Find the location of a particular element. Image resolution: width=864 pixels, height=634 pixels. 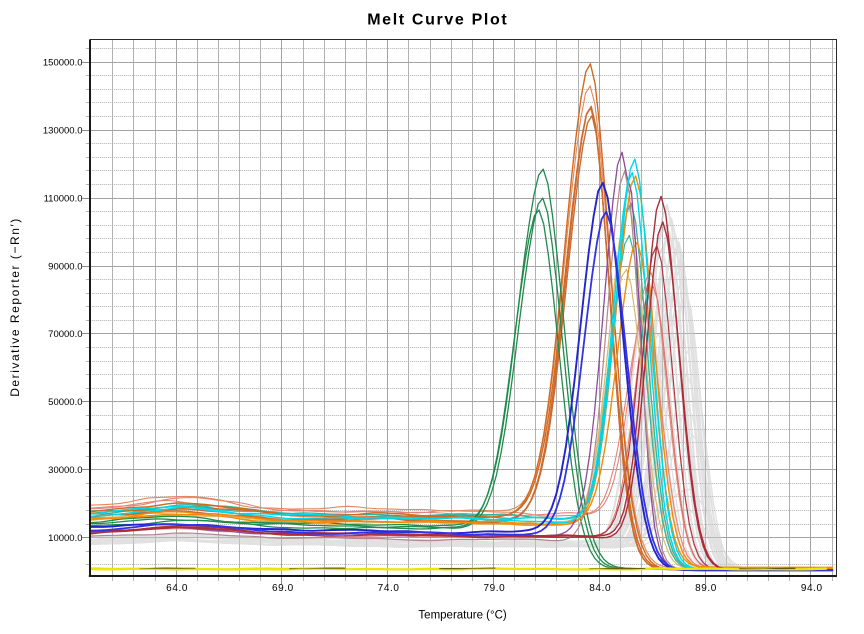

svg-text: 64.0 is located at coordinates (177, 588).